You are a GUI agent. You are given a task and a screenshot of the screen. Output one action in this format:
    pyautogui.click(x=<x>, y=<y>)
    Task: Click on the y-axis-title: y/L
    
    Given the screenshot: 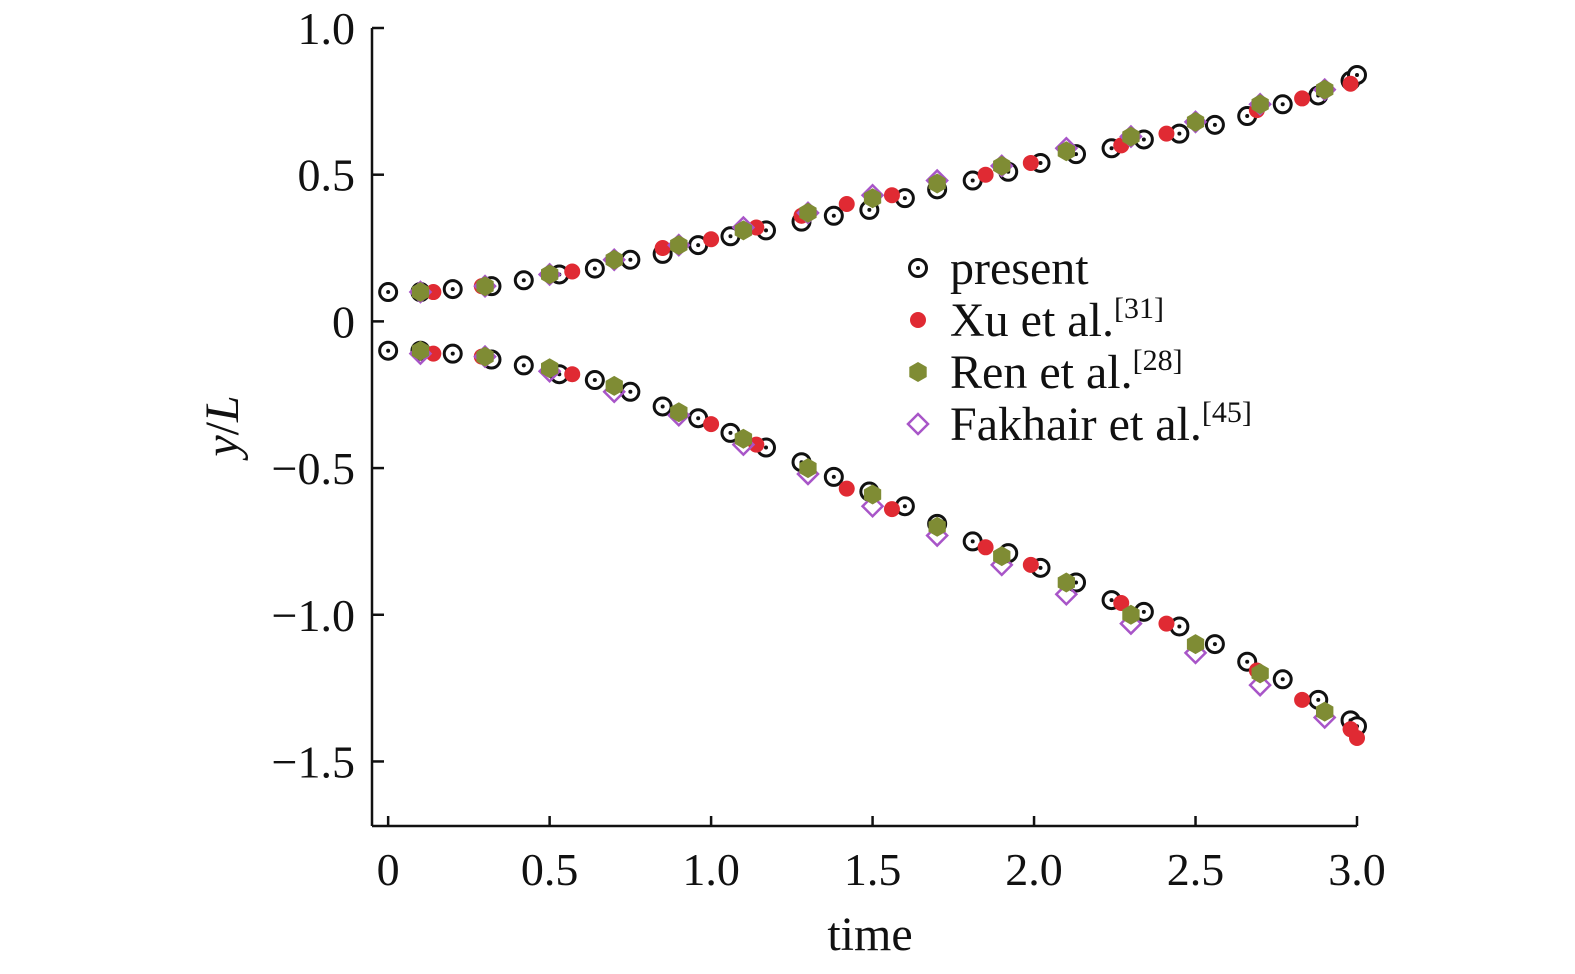 What is the action you would take?
    pyautogui.click(x=222, y=428)
    